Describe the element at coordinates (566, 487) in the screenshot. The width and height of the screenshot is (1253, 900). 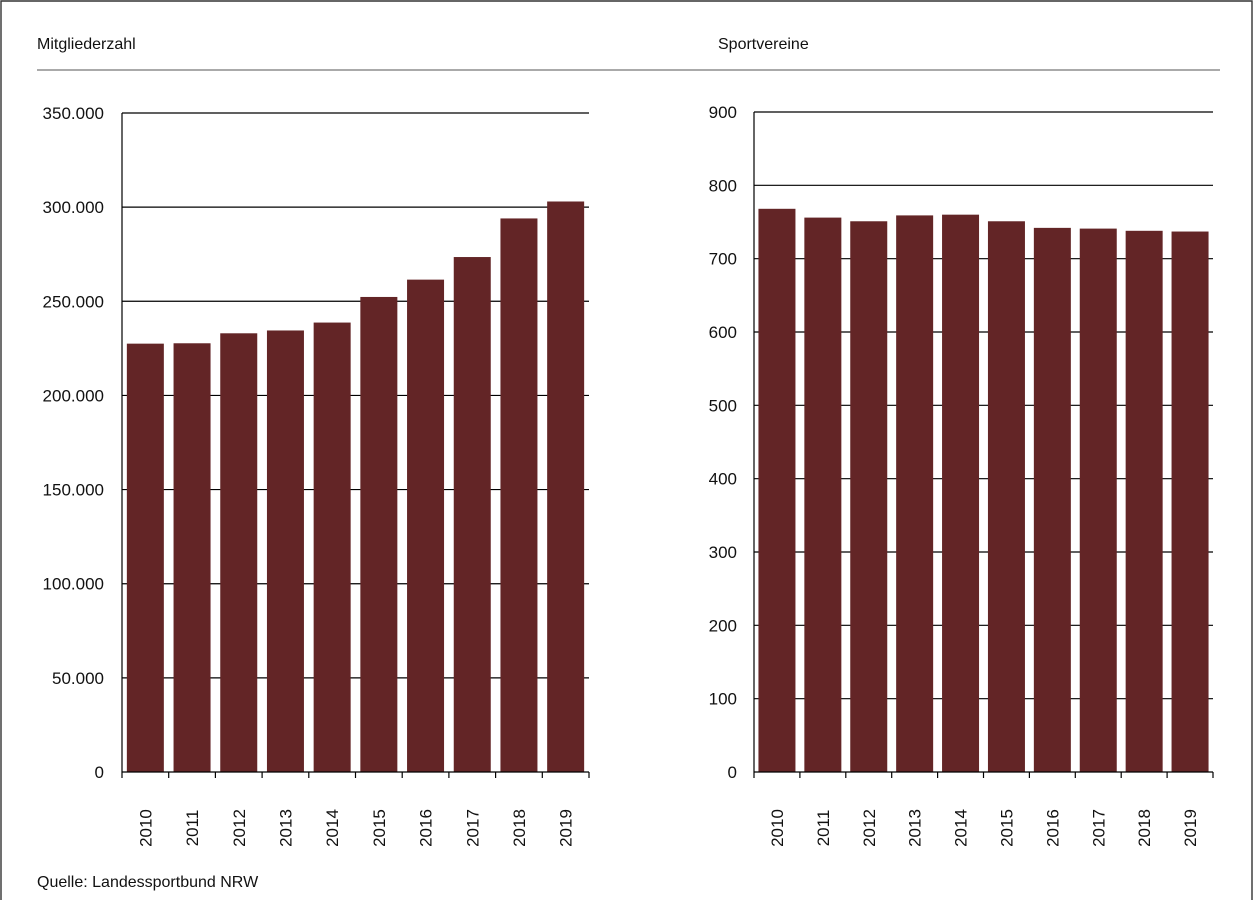
I see `members-bar-2019` at that location.